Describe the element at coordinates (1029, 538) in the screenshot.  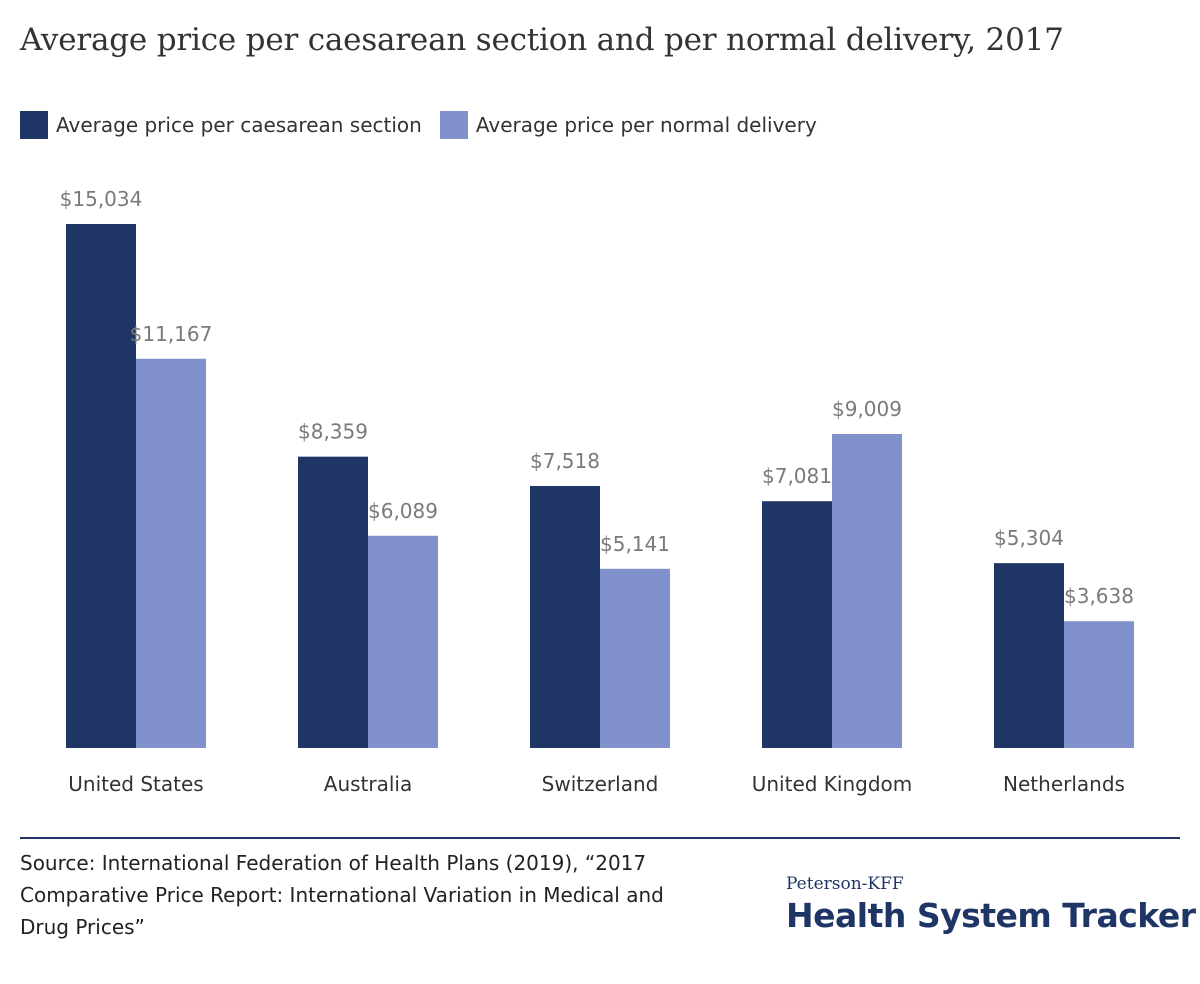
I see `value-label-netherlands-caesarean: $5,304` at that location.